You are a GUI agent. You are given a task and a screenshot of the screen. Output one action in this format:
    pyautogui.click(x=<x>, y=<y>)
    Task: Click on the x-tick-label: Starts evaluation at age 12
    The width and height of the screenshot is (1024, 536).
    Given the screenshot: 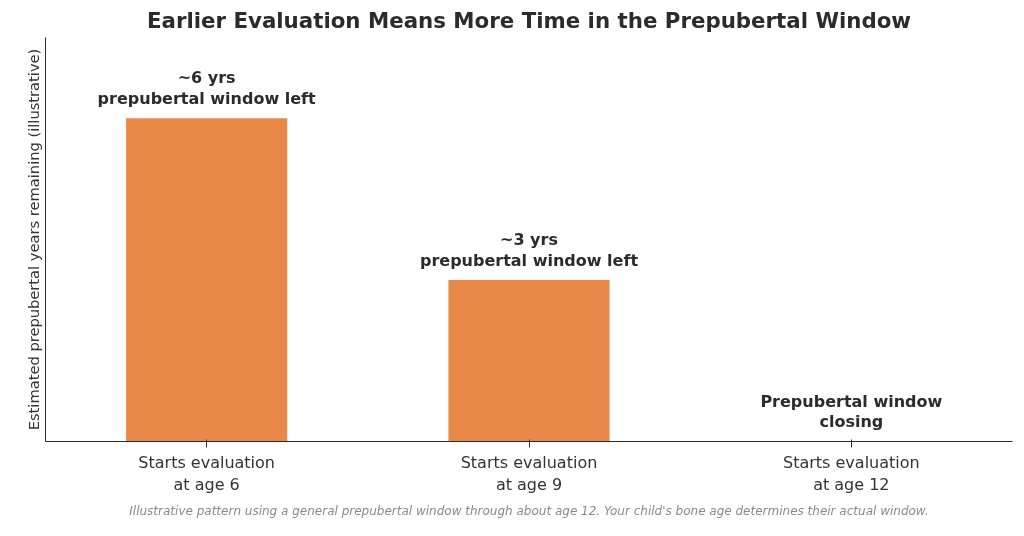 What is the action you would take?
    pyautogui.click(x=851, y=473)
    